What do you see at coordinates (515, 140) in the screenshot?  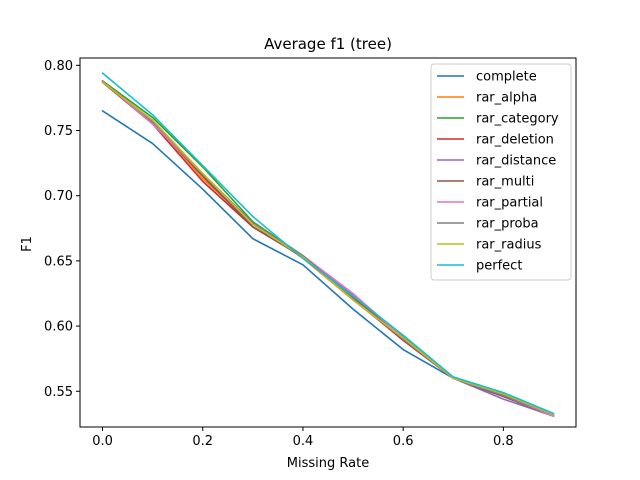 I see `legend-label-rar_deletion: rar_deletion` at bounding box center [515, 140].